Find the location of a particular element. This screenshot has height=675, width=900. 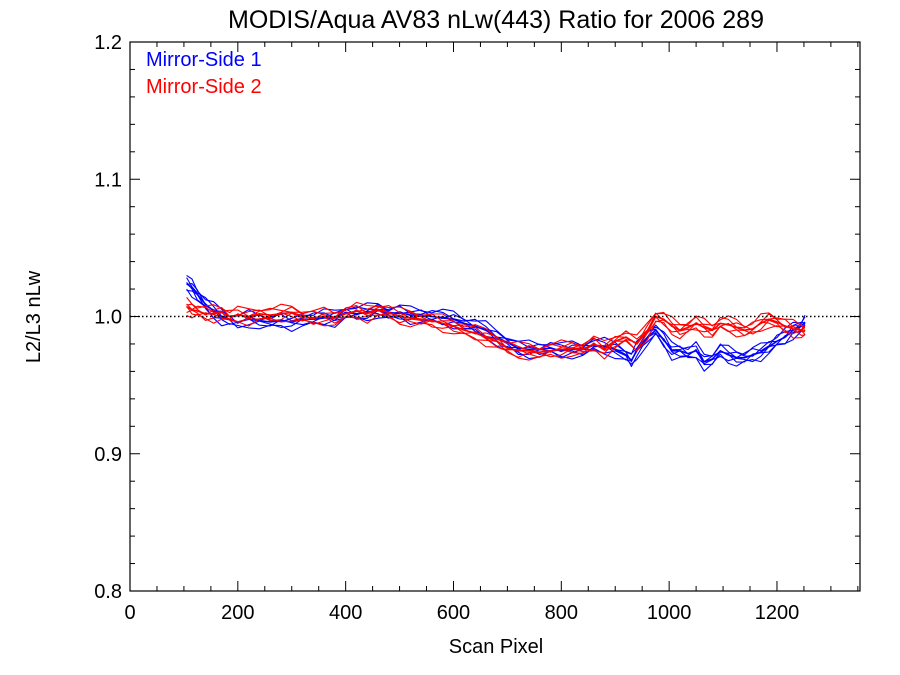

y-axis-label: L2/L3 nLw is located at coordinates (34, 316).